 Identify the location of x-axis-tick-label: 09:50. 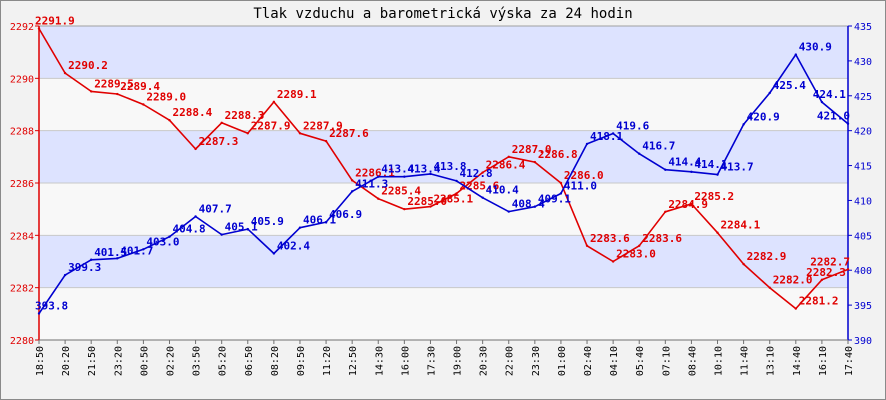
(301, 361).